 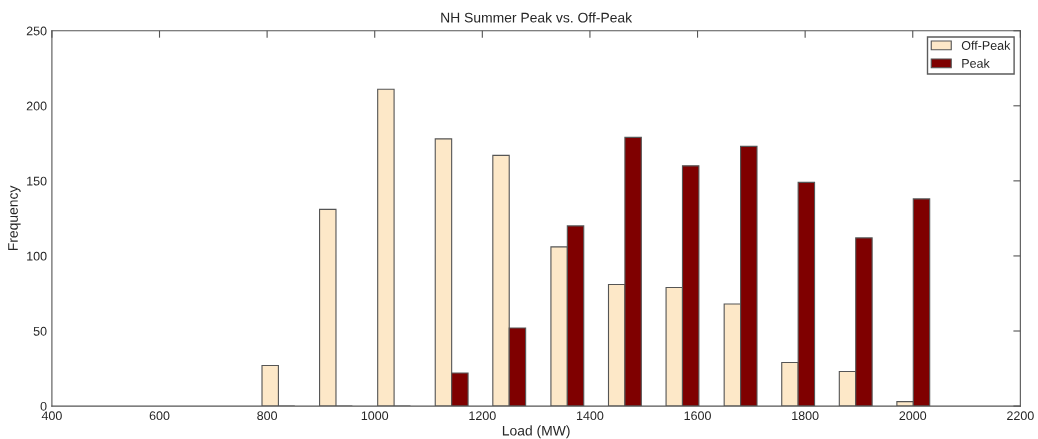 What do you see at coordinates (913, 416) in the screenshot?
I see `x-tick-label: 2000` at bounding box center [913, 416].